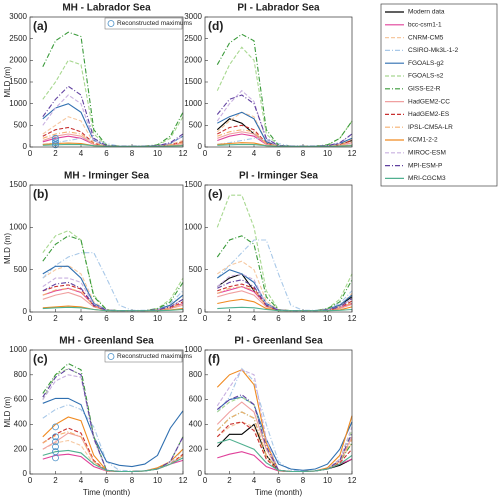 The width and height of the screenshot is (500, 501). What do you see at coordinates (425, 165) in the screenshot?
I see `legend-label: MPI-ESM-P` at bounding box center [425, 165].